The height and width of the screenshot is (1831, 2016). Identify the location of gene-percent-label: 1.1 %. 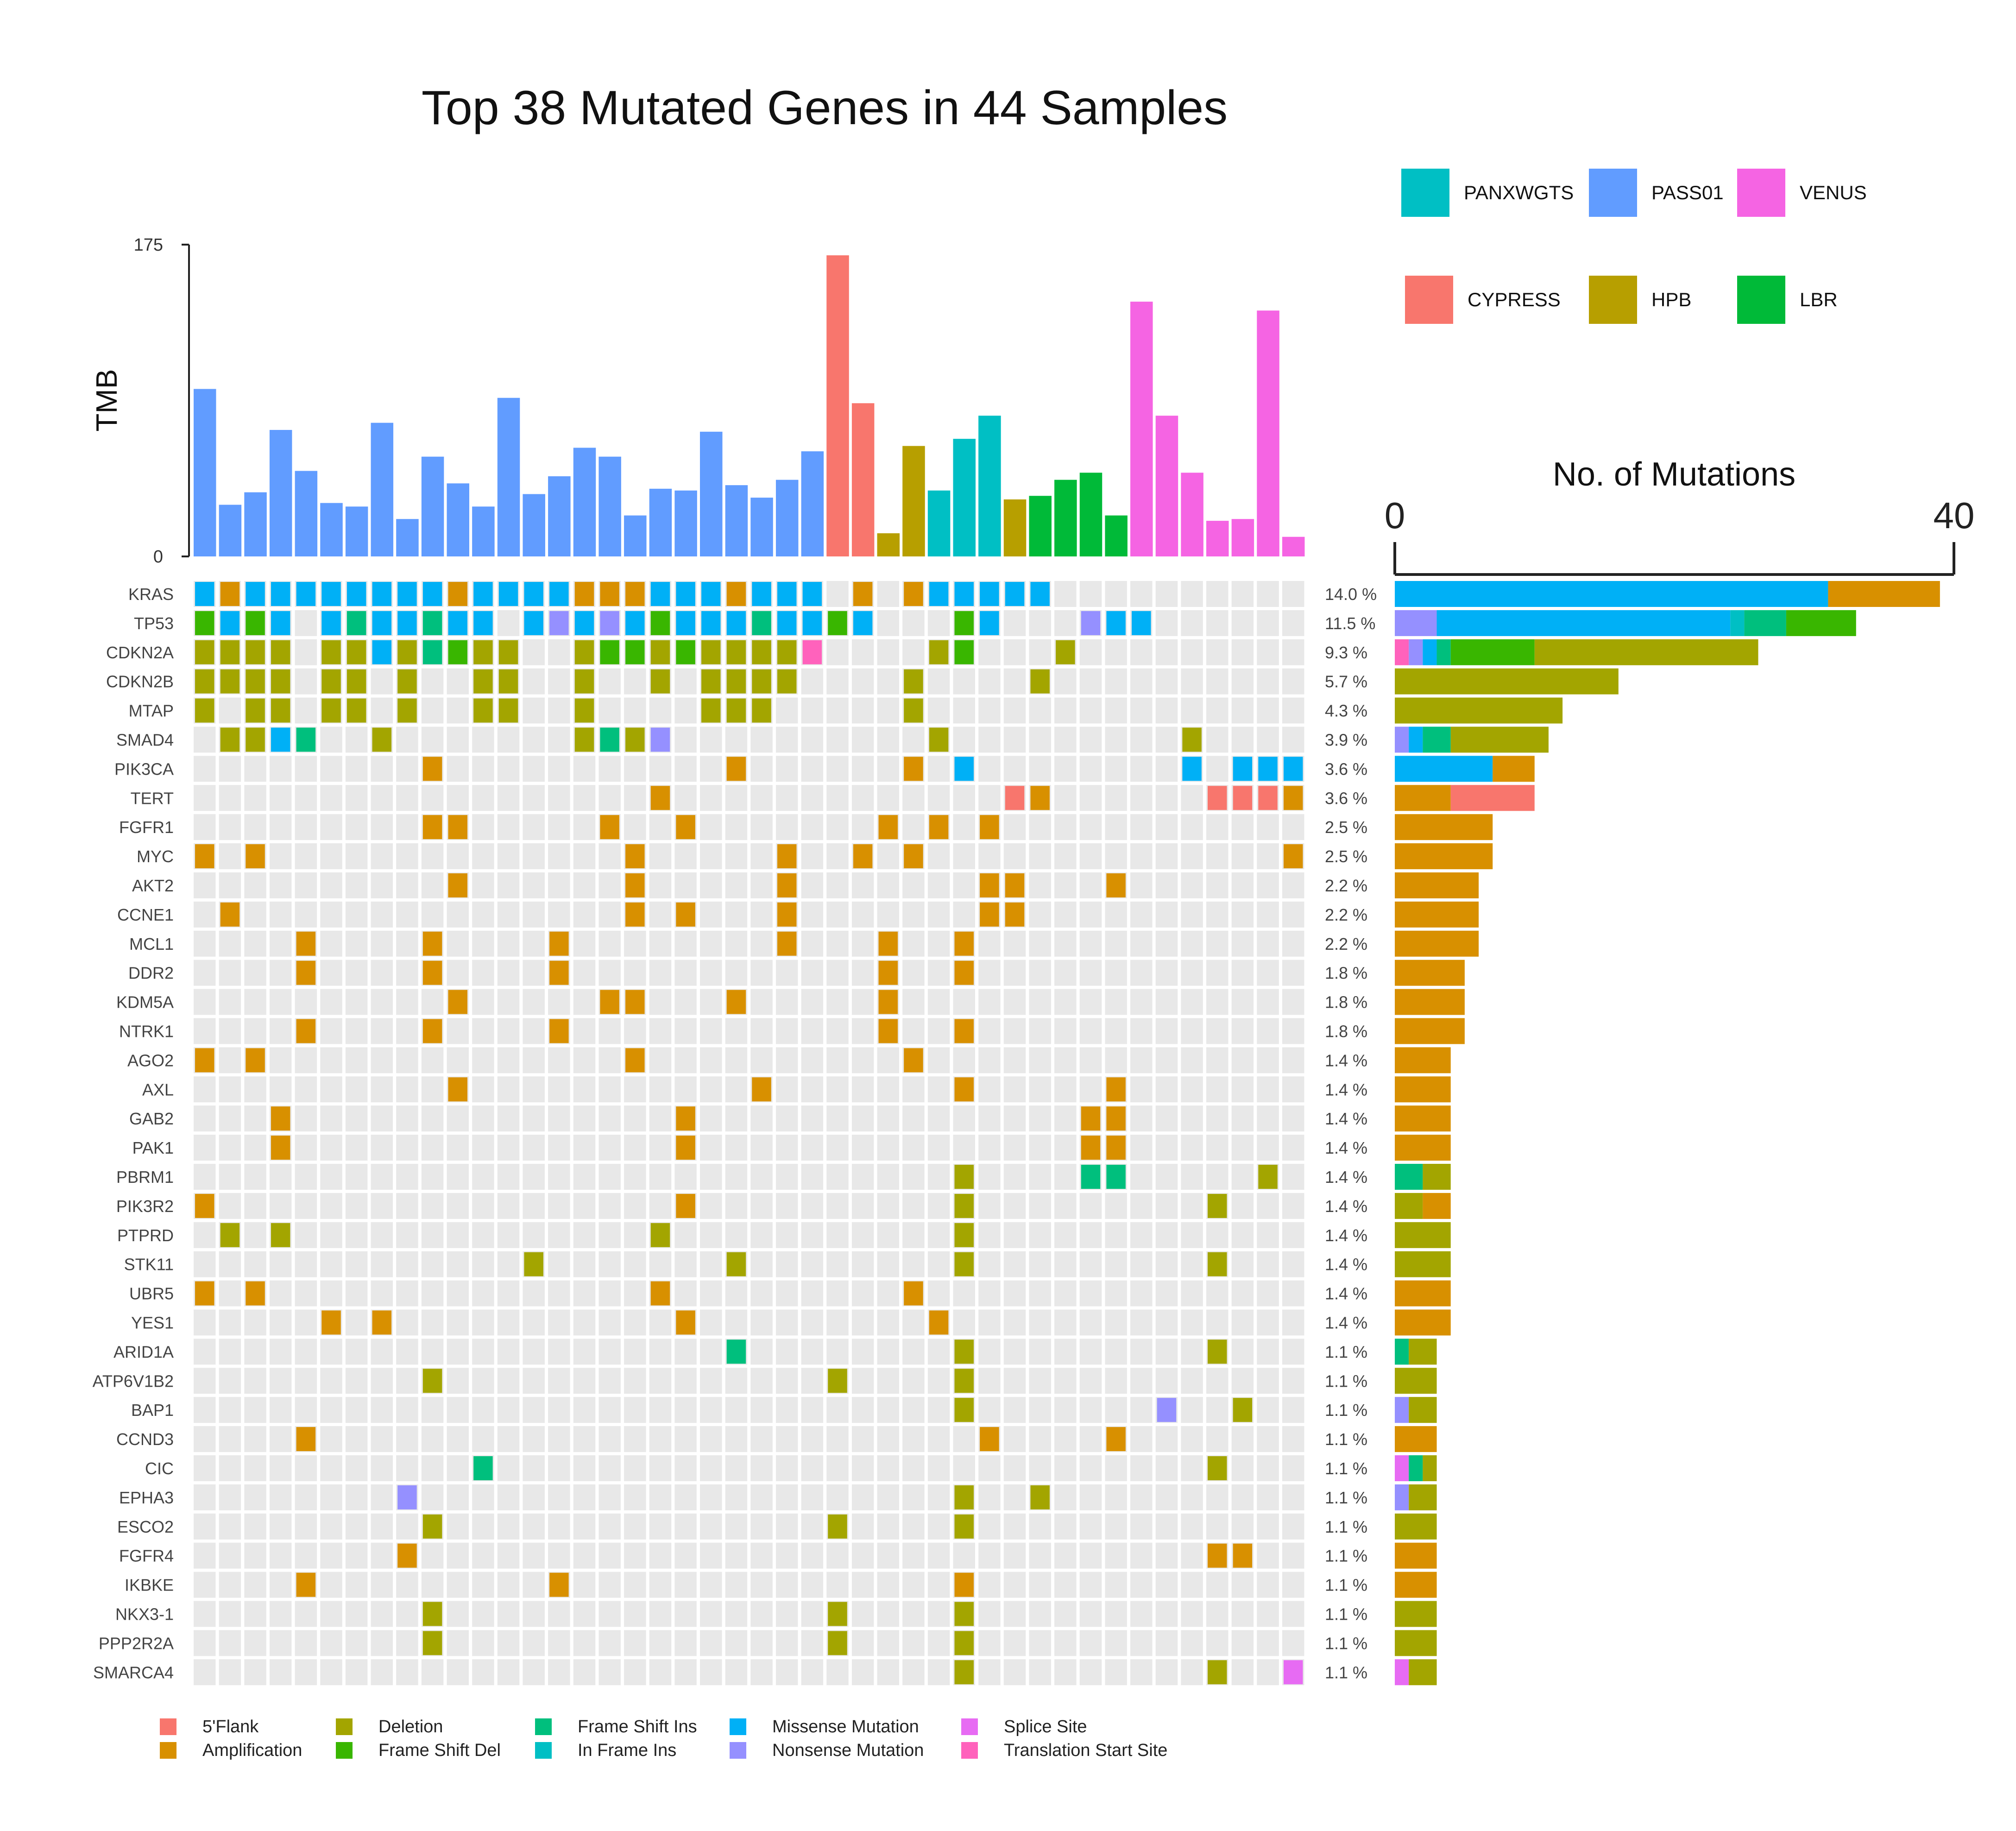
(1346, 1672).